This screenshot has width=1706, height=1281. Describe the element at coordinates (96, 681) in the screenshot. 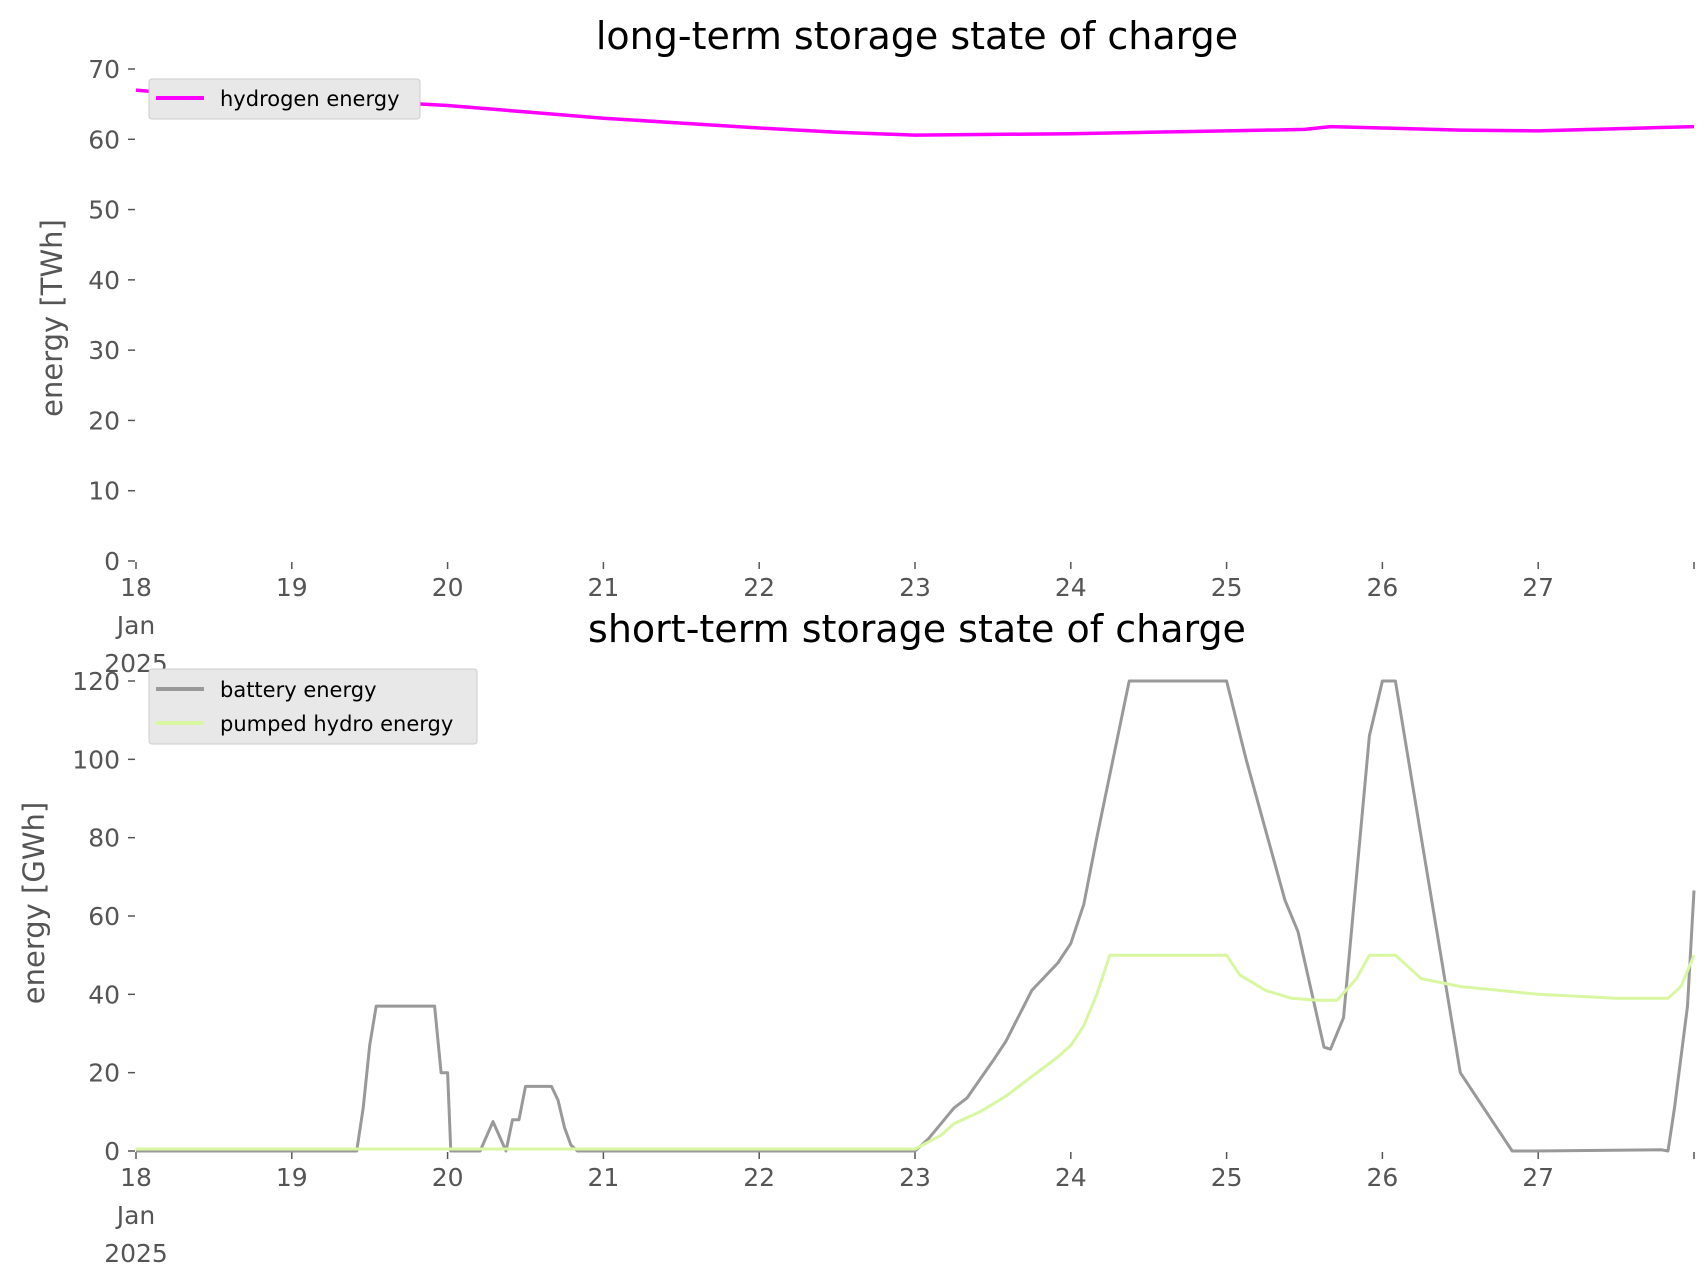

I see `y-tick-label: 120` at that location.